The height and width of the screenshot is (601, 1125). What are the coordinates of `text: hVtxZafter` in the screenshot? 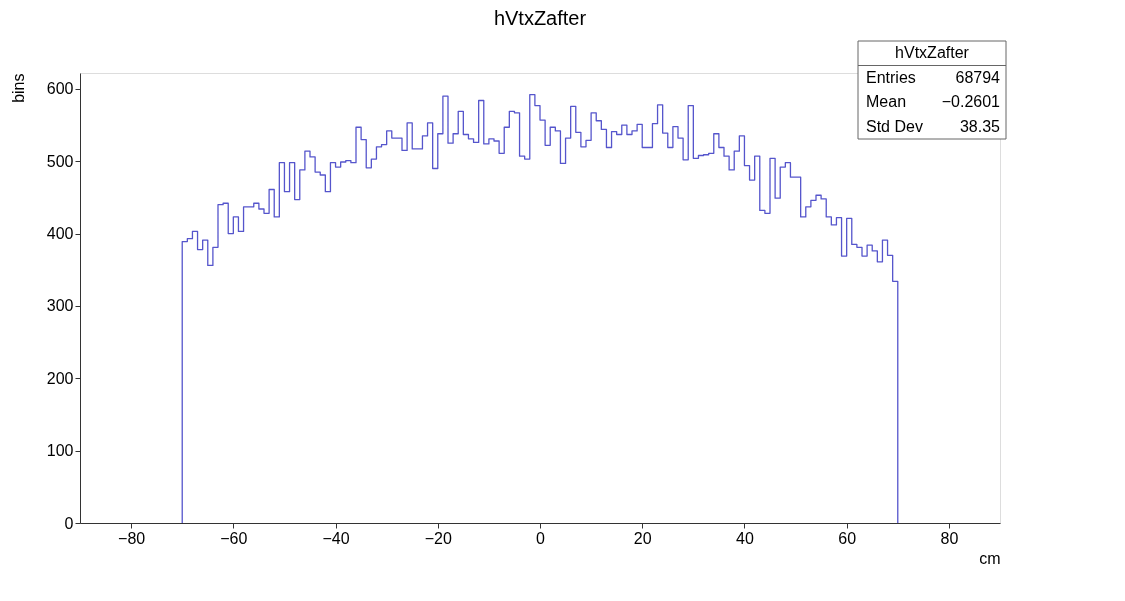 It's located at (932, 53).